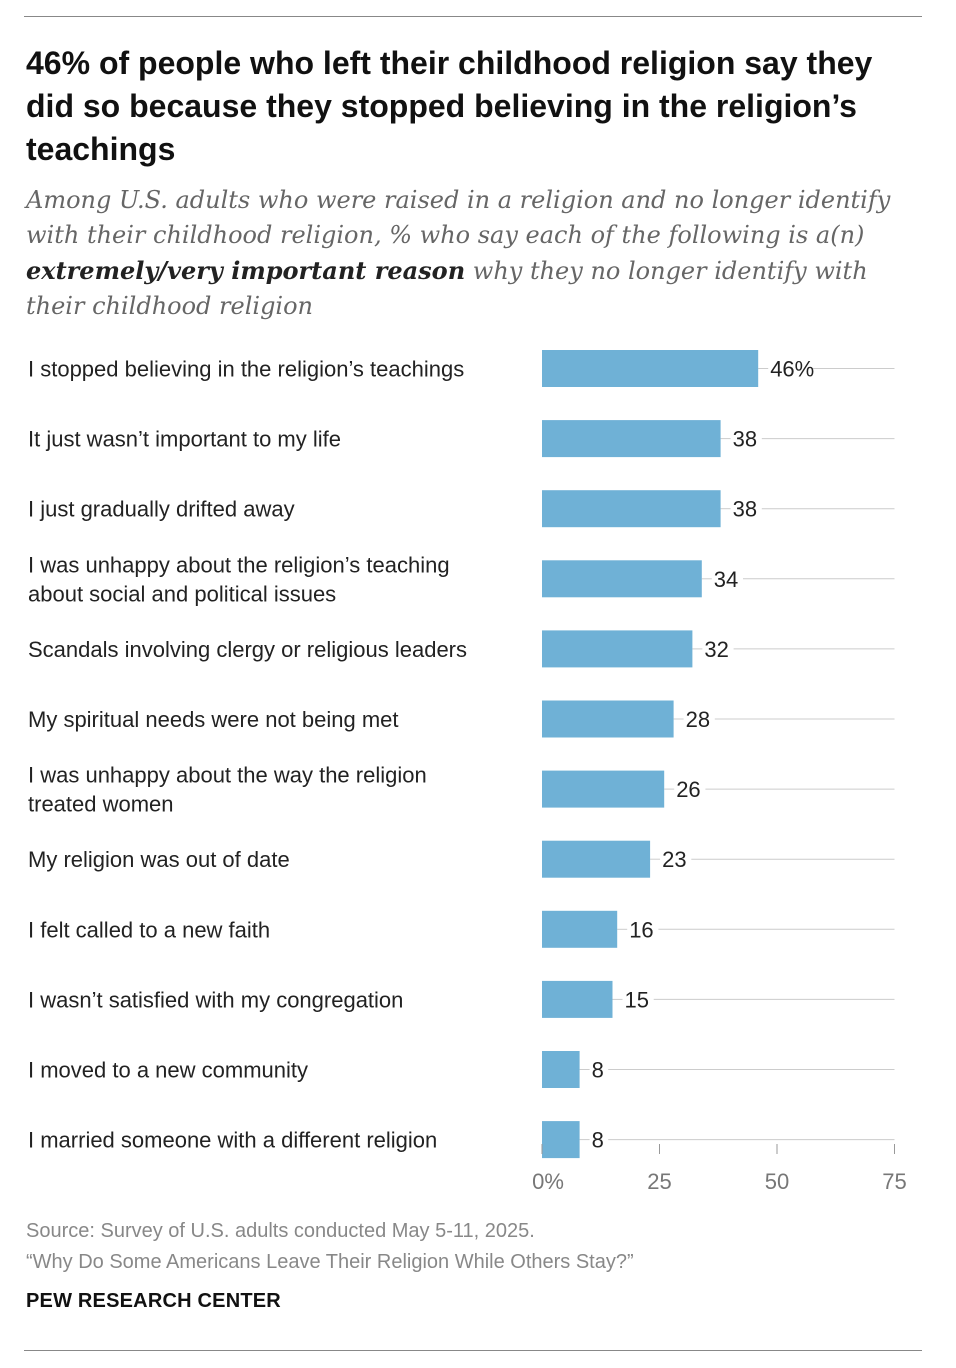 This screenshot has height=1368, width=956. I want to click on brand-logo: PEW RESEARCH CENTER, so click(153, 1301).